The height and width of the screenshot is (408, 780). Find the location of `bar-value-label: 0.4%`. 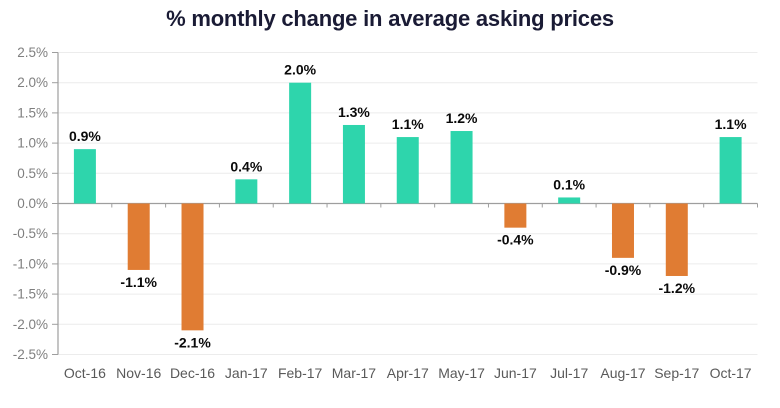

bar-value-label: 0.4% is located at coordinates (246, 166).